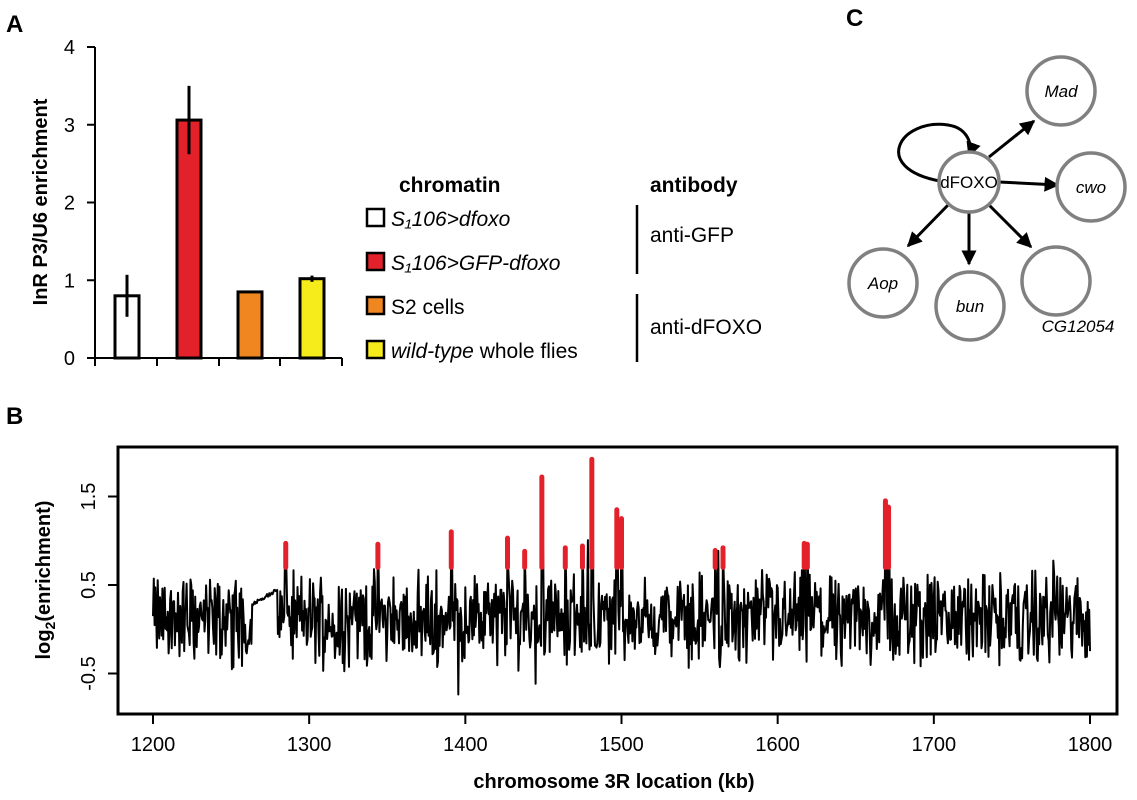  I want to click on bar-chart-y-tick-label: 1, so click(69, 281).